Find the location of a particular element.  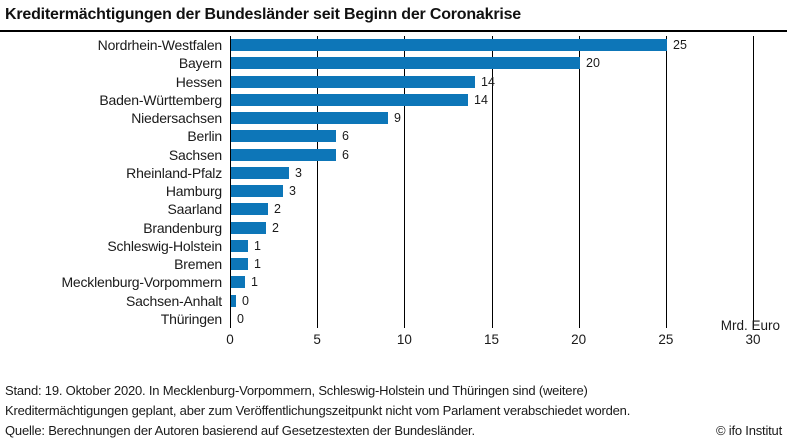

x-tick-label-30: 30 is located at coordinates (753, 339).